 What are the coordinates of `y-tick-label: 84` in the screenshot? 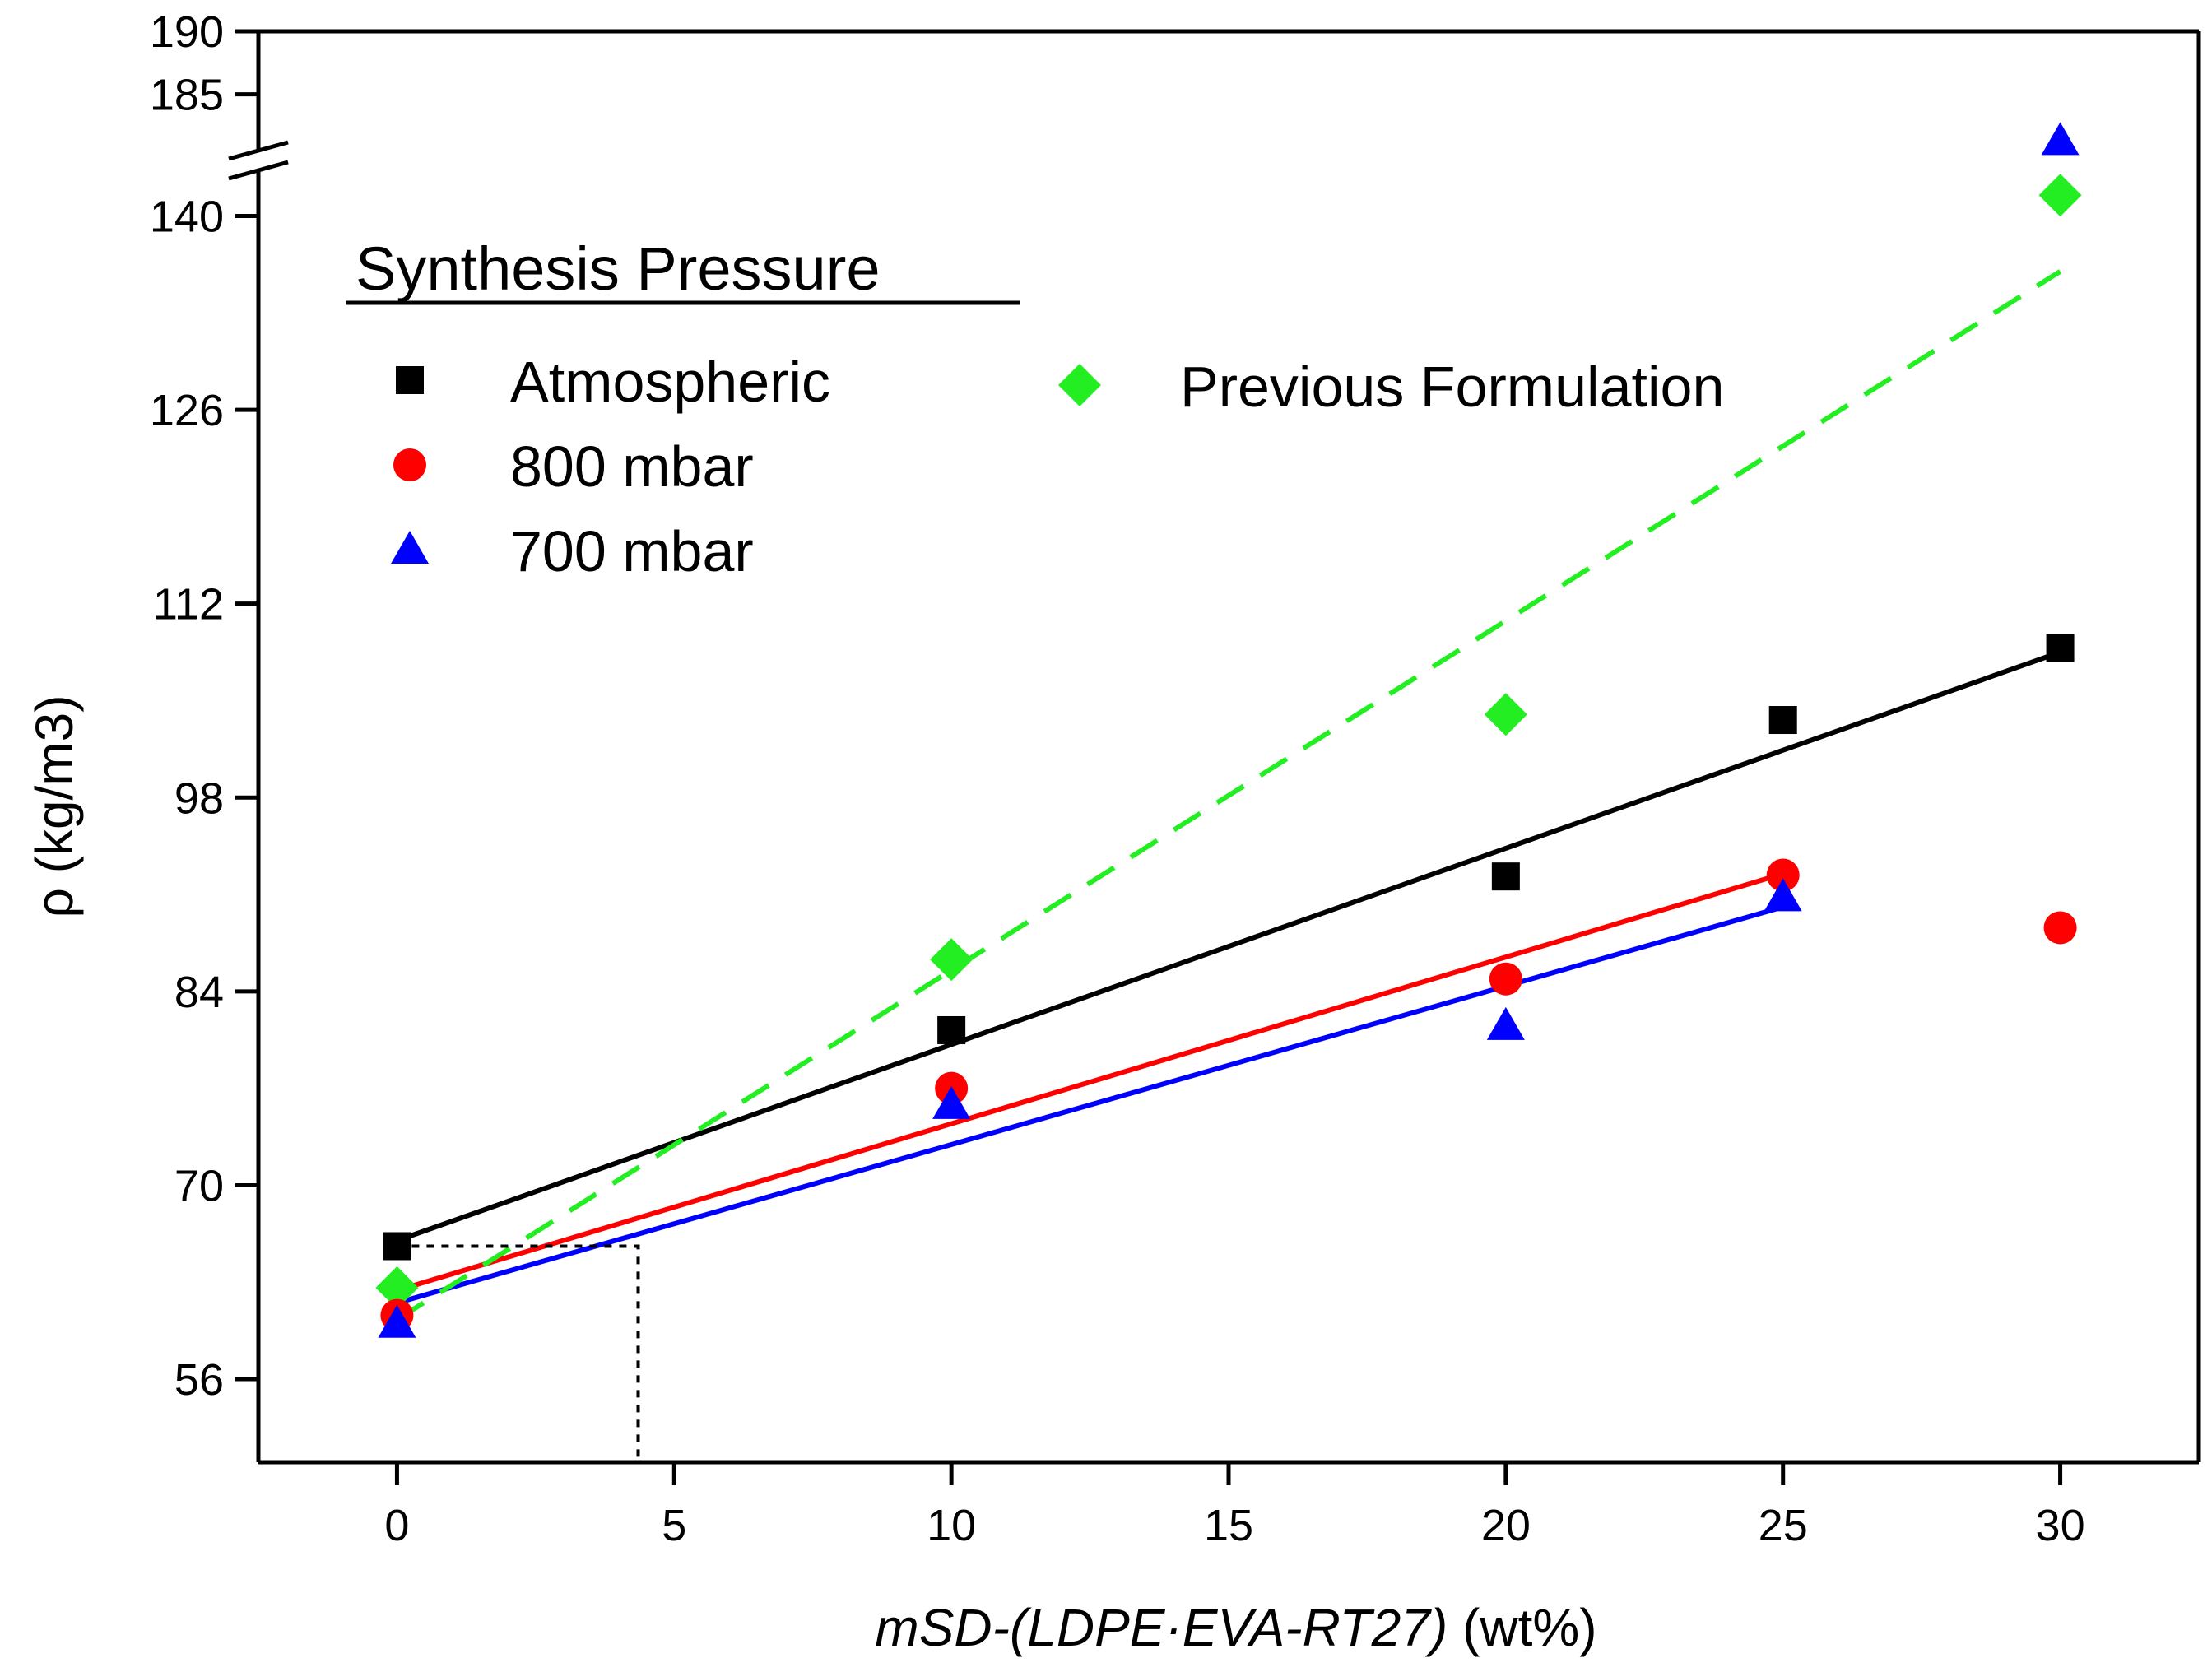 It's located at (199, 992).